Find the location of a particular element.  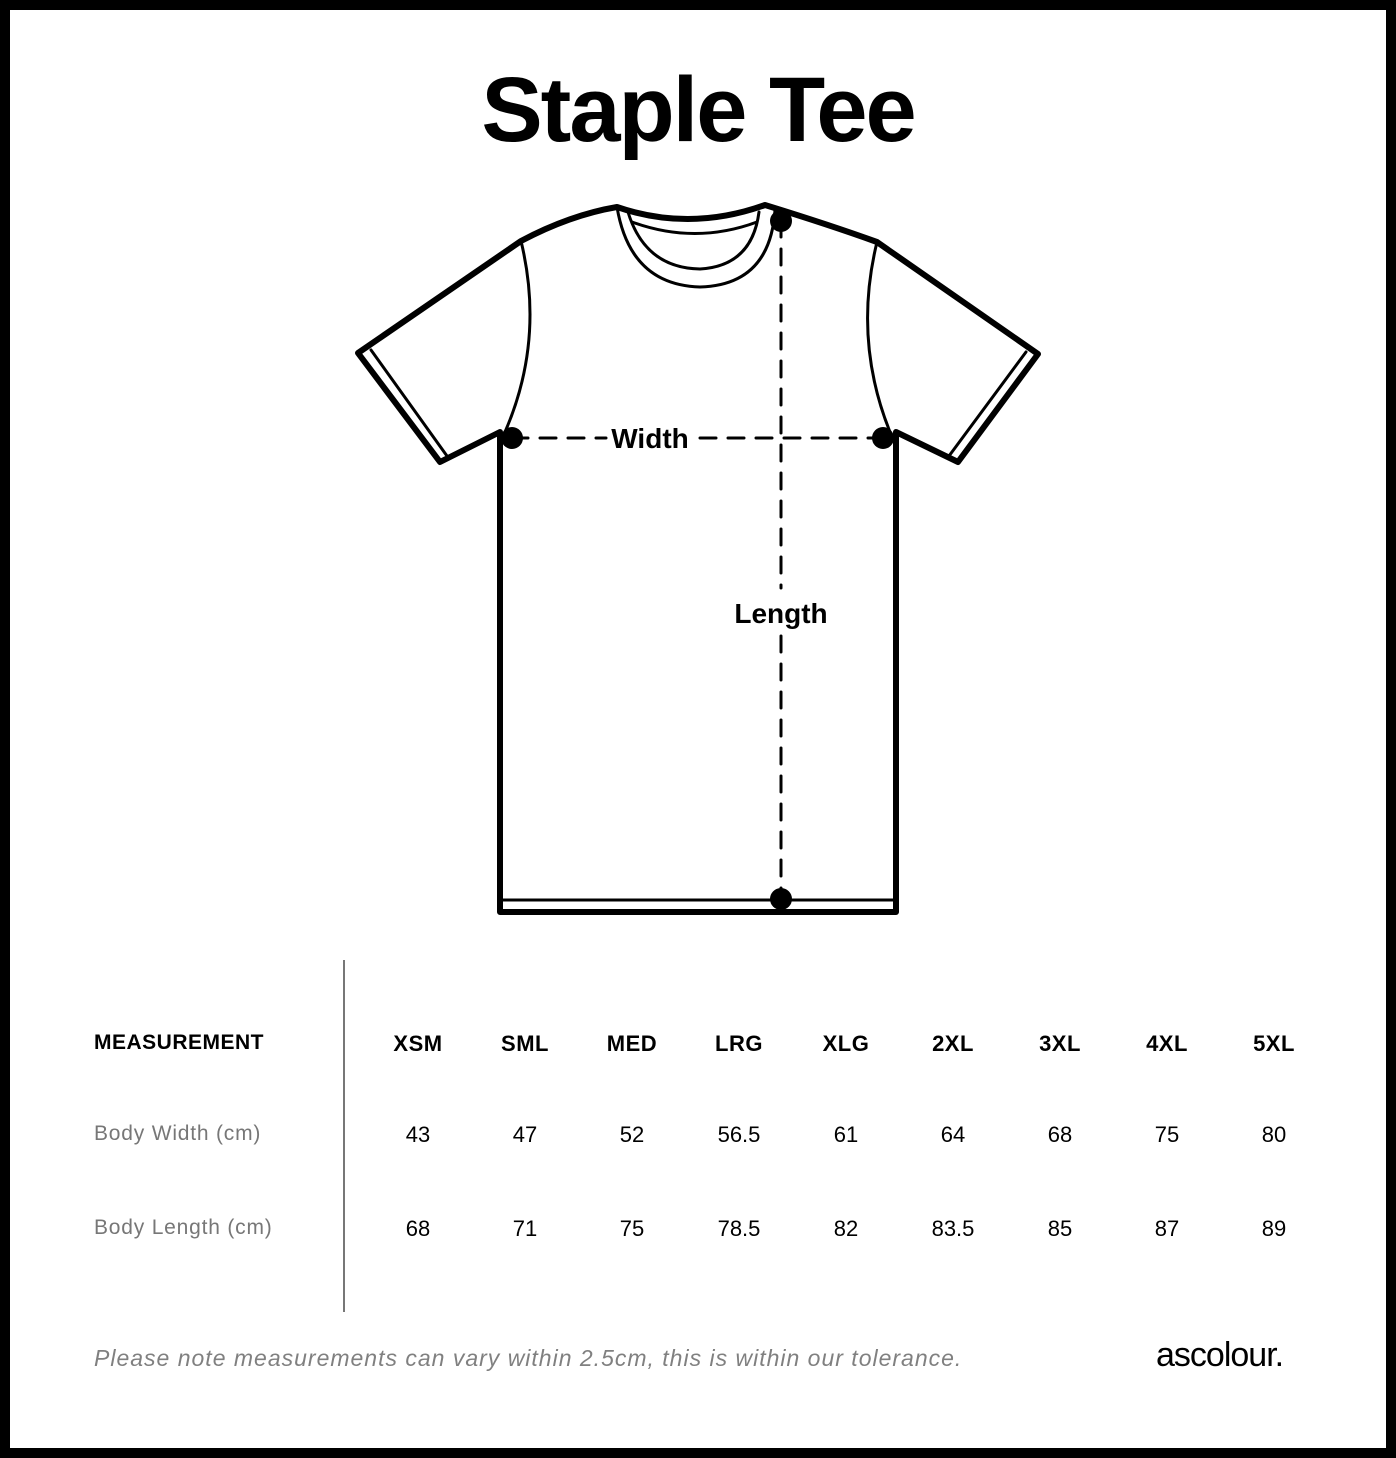

body-width-med: 52 is located at coordinates (632, 1134).